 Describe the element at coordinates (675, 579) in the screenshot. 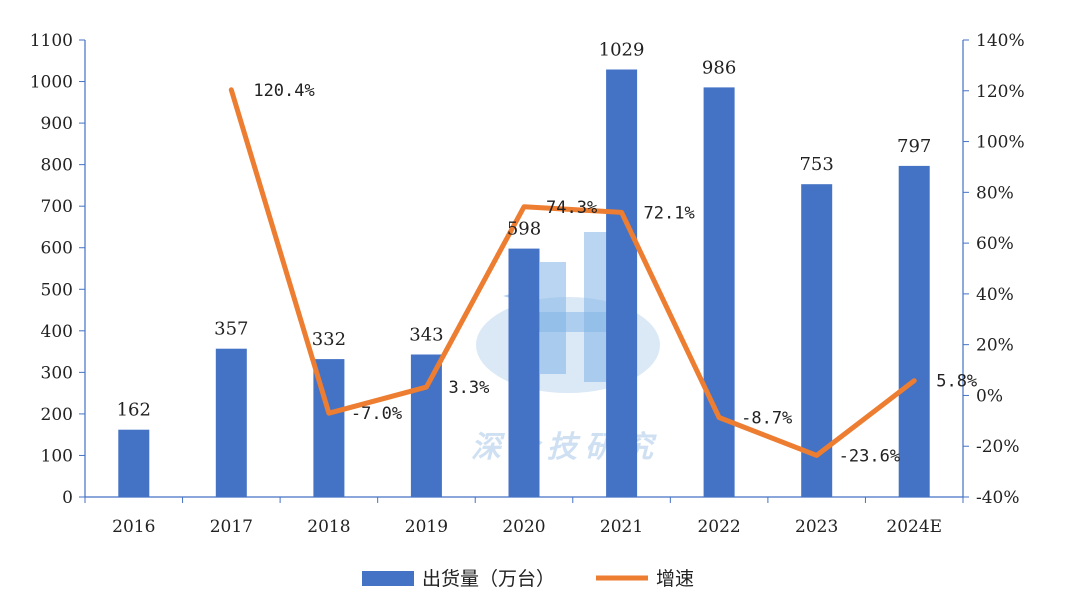

I see `legend-line-label: 增速` at that location.